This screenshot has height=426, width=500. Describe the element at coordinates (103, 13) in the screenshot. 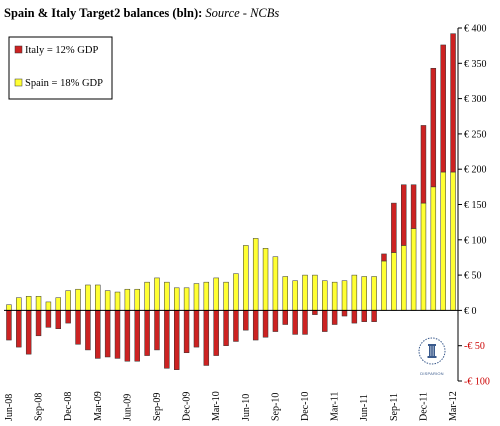

I see `chart-title-main: Spain & Italy Target2 balances (bln):` at that location.